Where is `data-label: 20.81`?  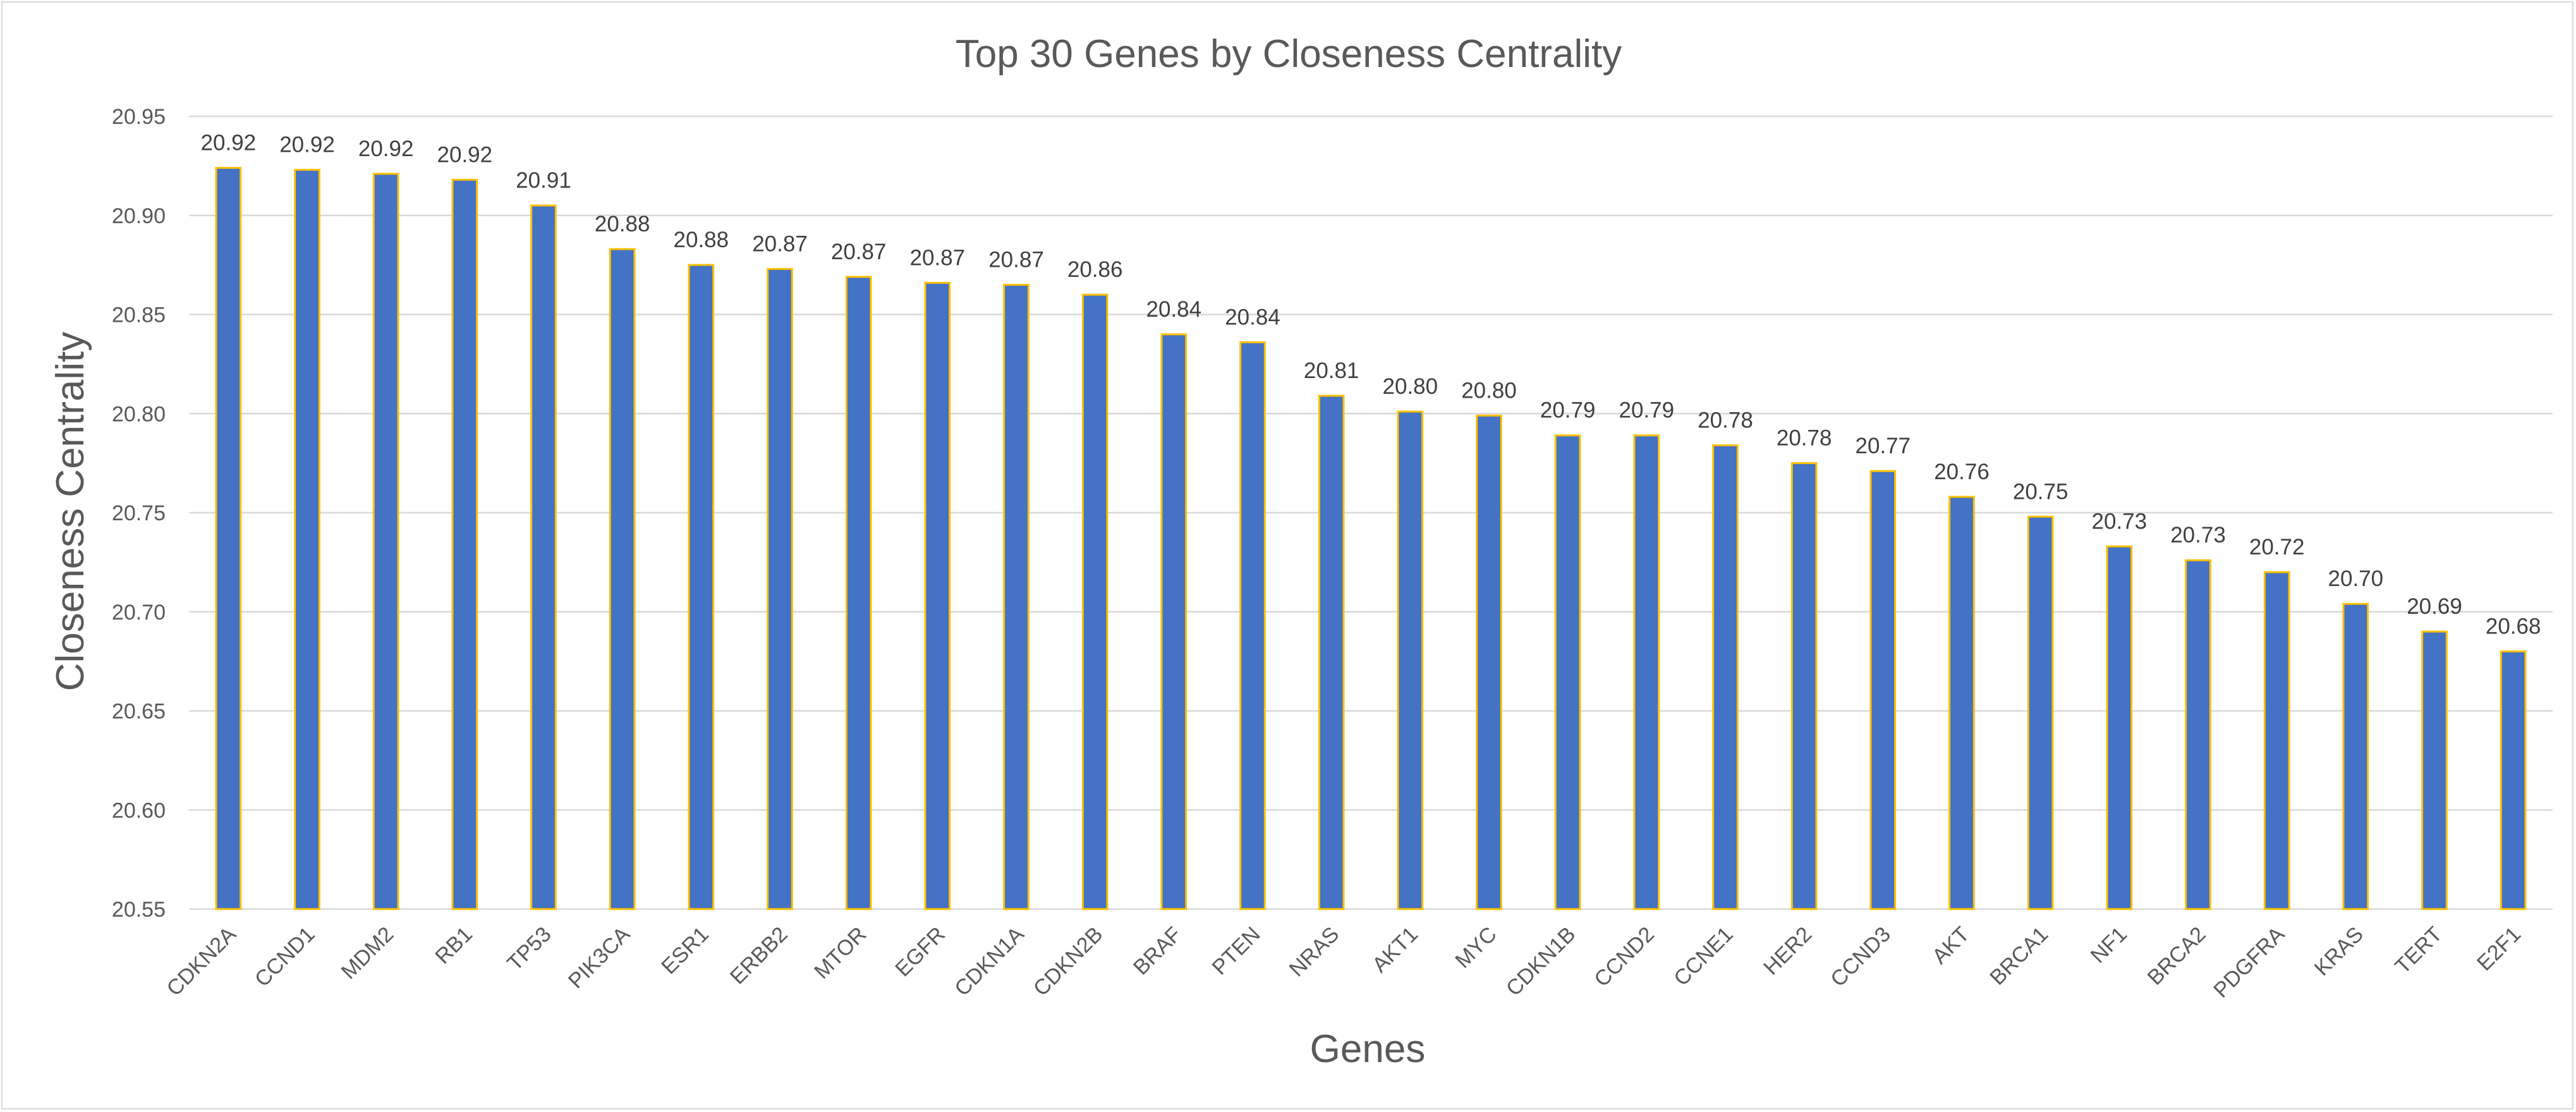
data-label: 20.81 is located at coordinates (1332, 370).